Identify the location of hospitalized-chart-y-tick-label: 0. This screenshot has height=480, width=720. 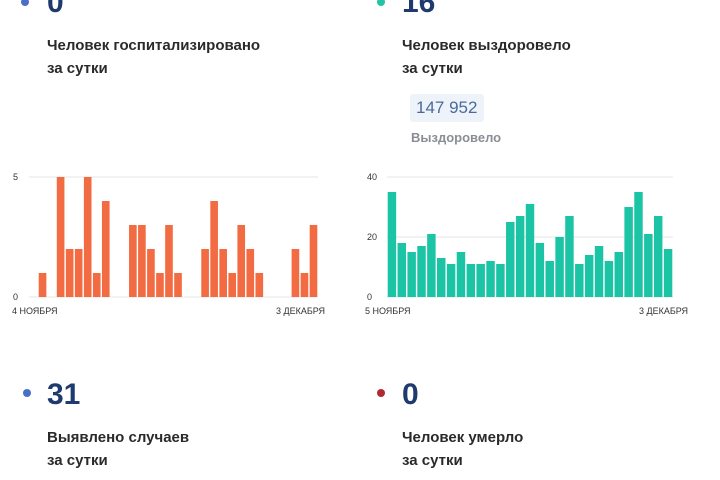
(15, 297).